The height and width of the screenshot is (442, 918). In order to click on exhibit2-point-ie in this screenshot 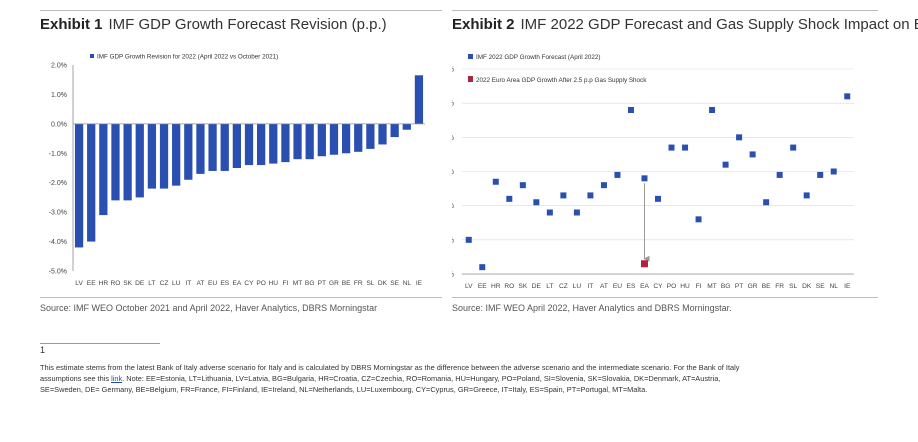, I will do `click(847, 96)`.